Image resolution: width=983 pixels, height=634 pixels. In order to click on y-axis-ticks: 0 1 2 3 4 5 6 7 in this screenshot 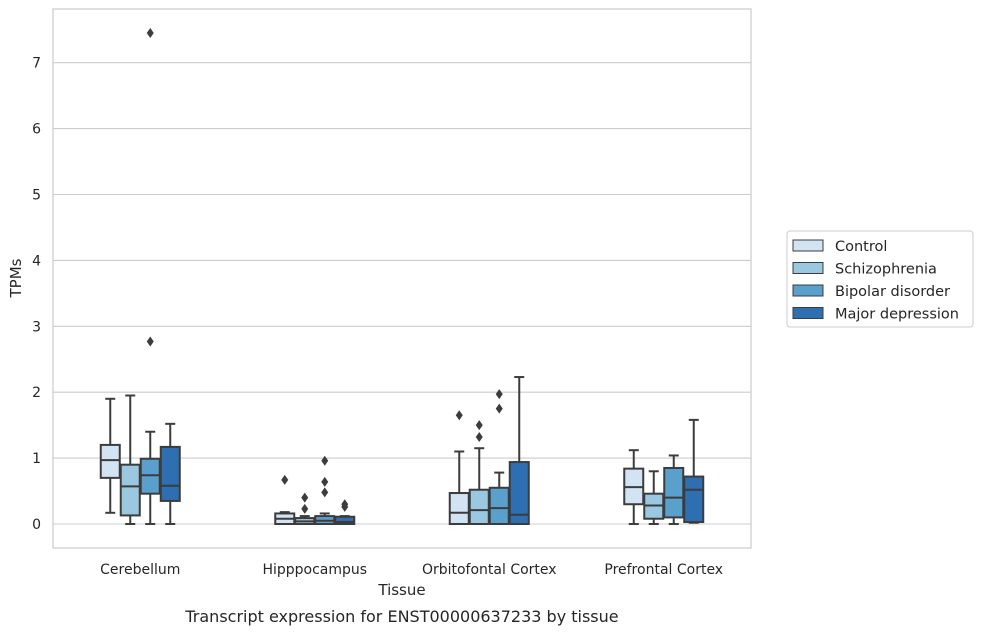, I will do `click(36, 294)`.